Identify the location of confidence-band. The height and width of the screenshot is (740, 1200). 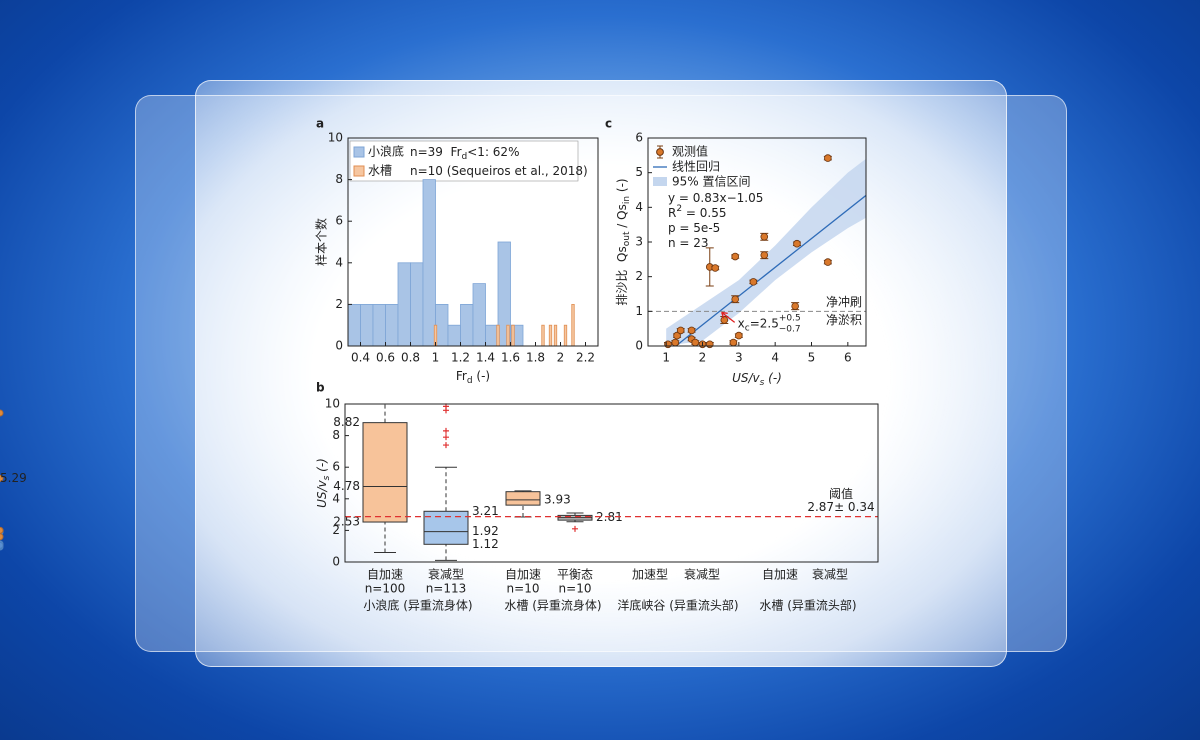
(766, 252).